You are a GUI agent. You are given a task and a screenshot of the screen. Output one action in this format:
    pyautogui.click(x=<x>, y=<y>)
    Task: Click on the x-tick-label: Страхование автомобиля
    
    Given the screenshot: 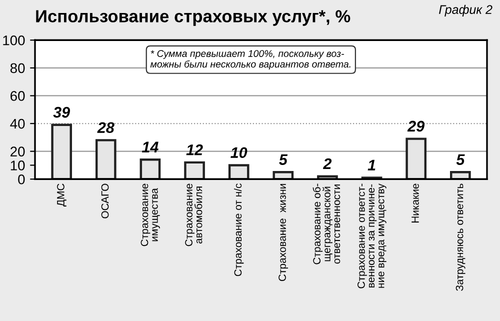 What is the action you would take?
    pyautogui.click(x=193, y=215)
    